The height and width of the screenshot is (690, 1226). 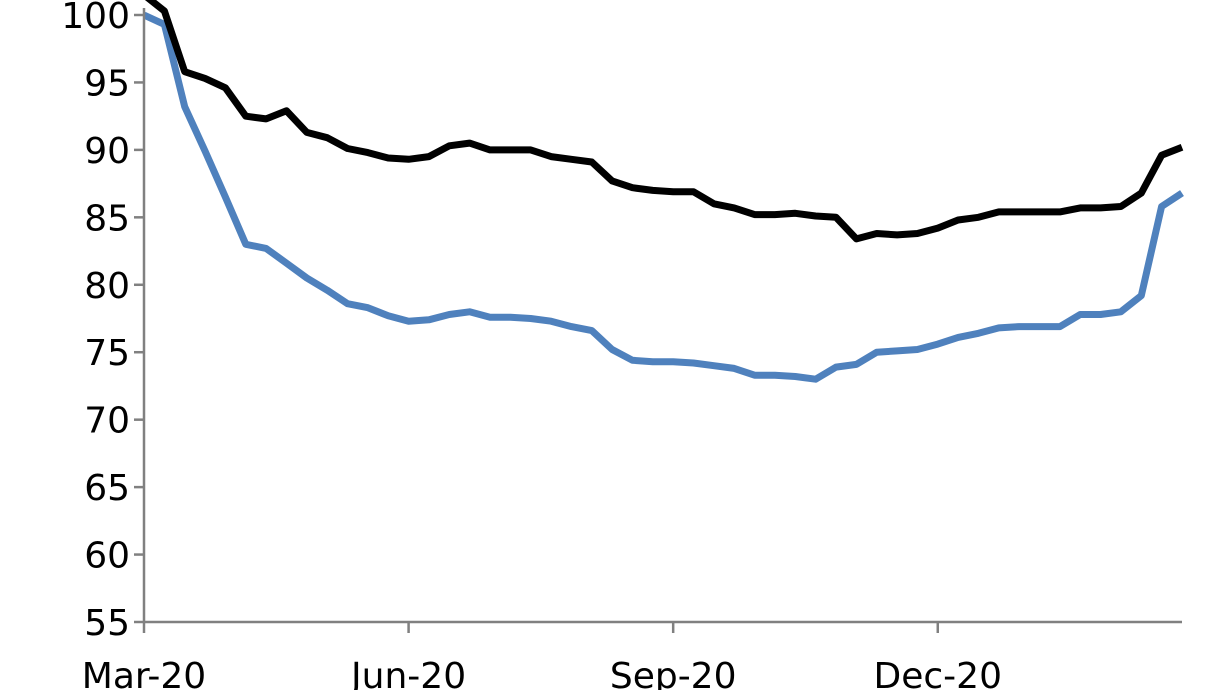 I want to click on x-tick-label: Mar-20, so click(x=144, y=673).